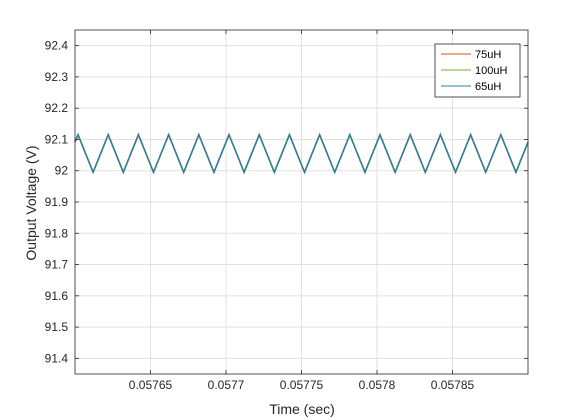 The image size is (586, 420). Describe the element at coordinates (57, 202) in the screenshot. I see `y-tick-label: 91.9` at that location.